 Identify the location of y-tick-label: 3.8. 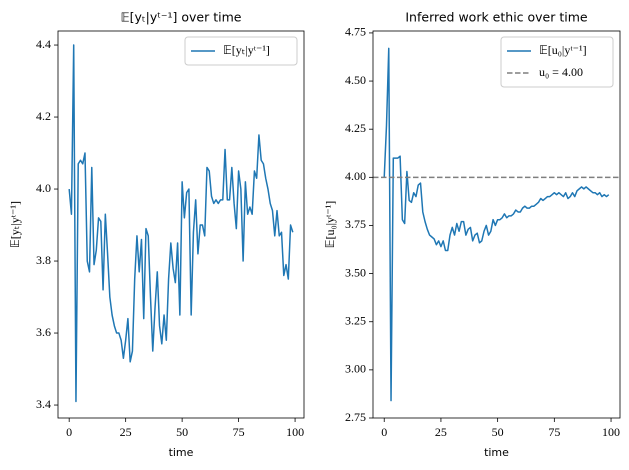
(43, 260).